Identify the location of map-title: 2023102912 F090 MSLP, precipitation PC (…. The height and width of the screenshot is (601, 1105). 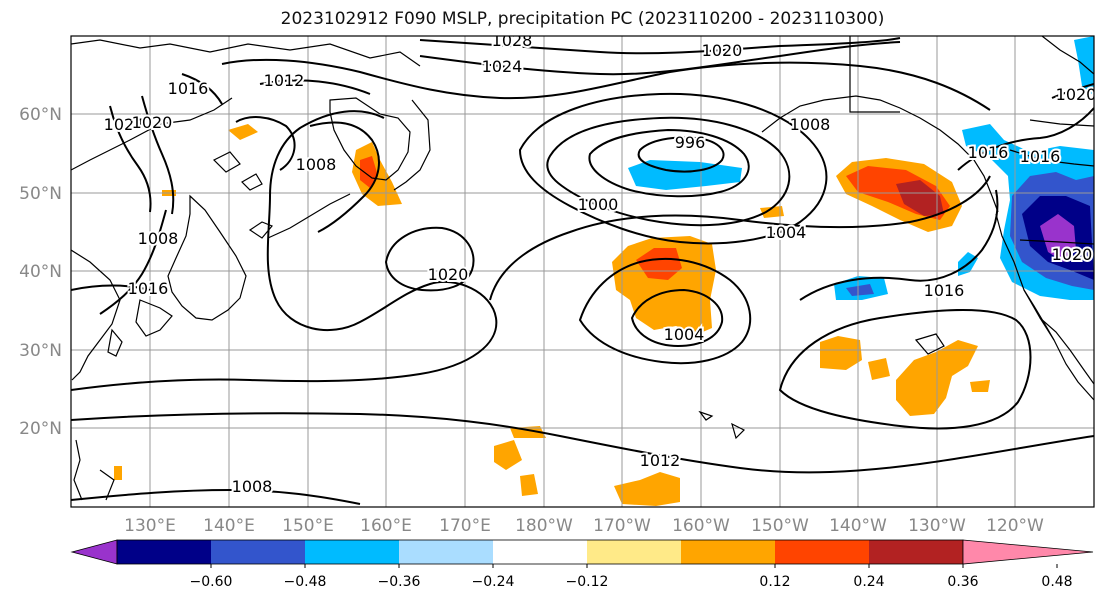
(582, 19).